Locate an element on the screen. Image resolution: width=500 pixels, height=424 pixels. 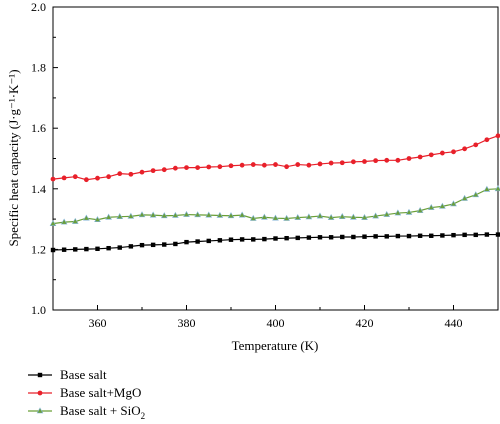
y-axis-title: Specific heat capacity (J·g⁻¹·K⁻¹) is located at coordinates (13, 157).